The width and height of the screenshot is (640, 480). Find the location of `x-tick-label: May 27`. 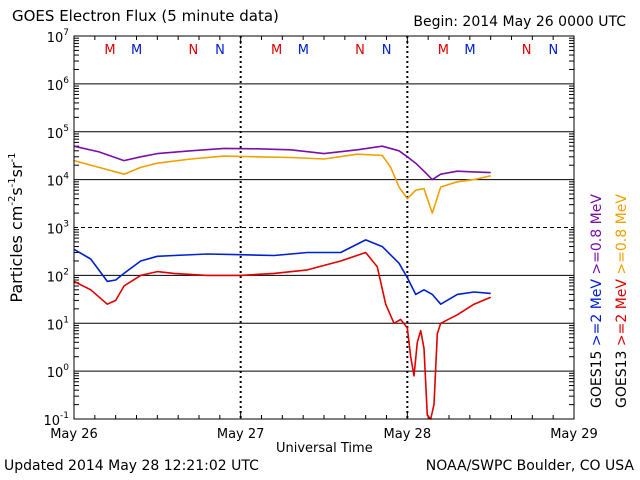

x-tick-label: May 27 is located at coordinates (241, 434).